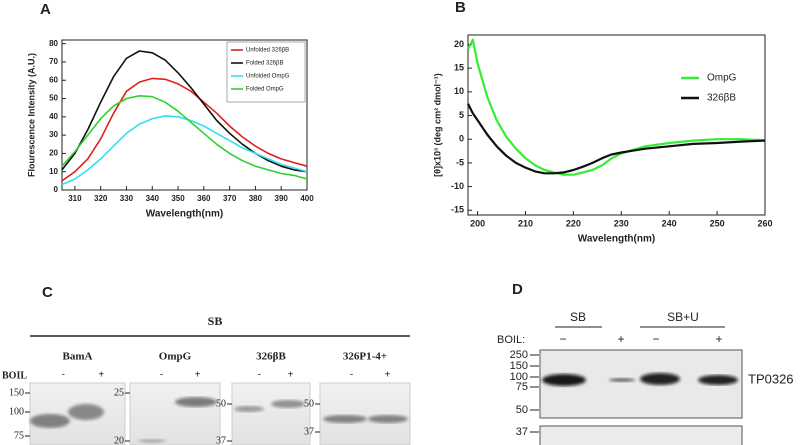 The image size is (800, 445). I want to click on y-axis-label: Flourescence Intensity (A.U.), so click(31, 115).